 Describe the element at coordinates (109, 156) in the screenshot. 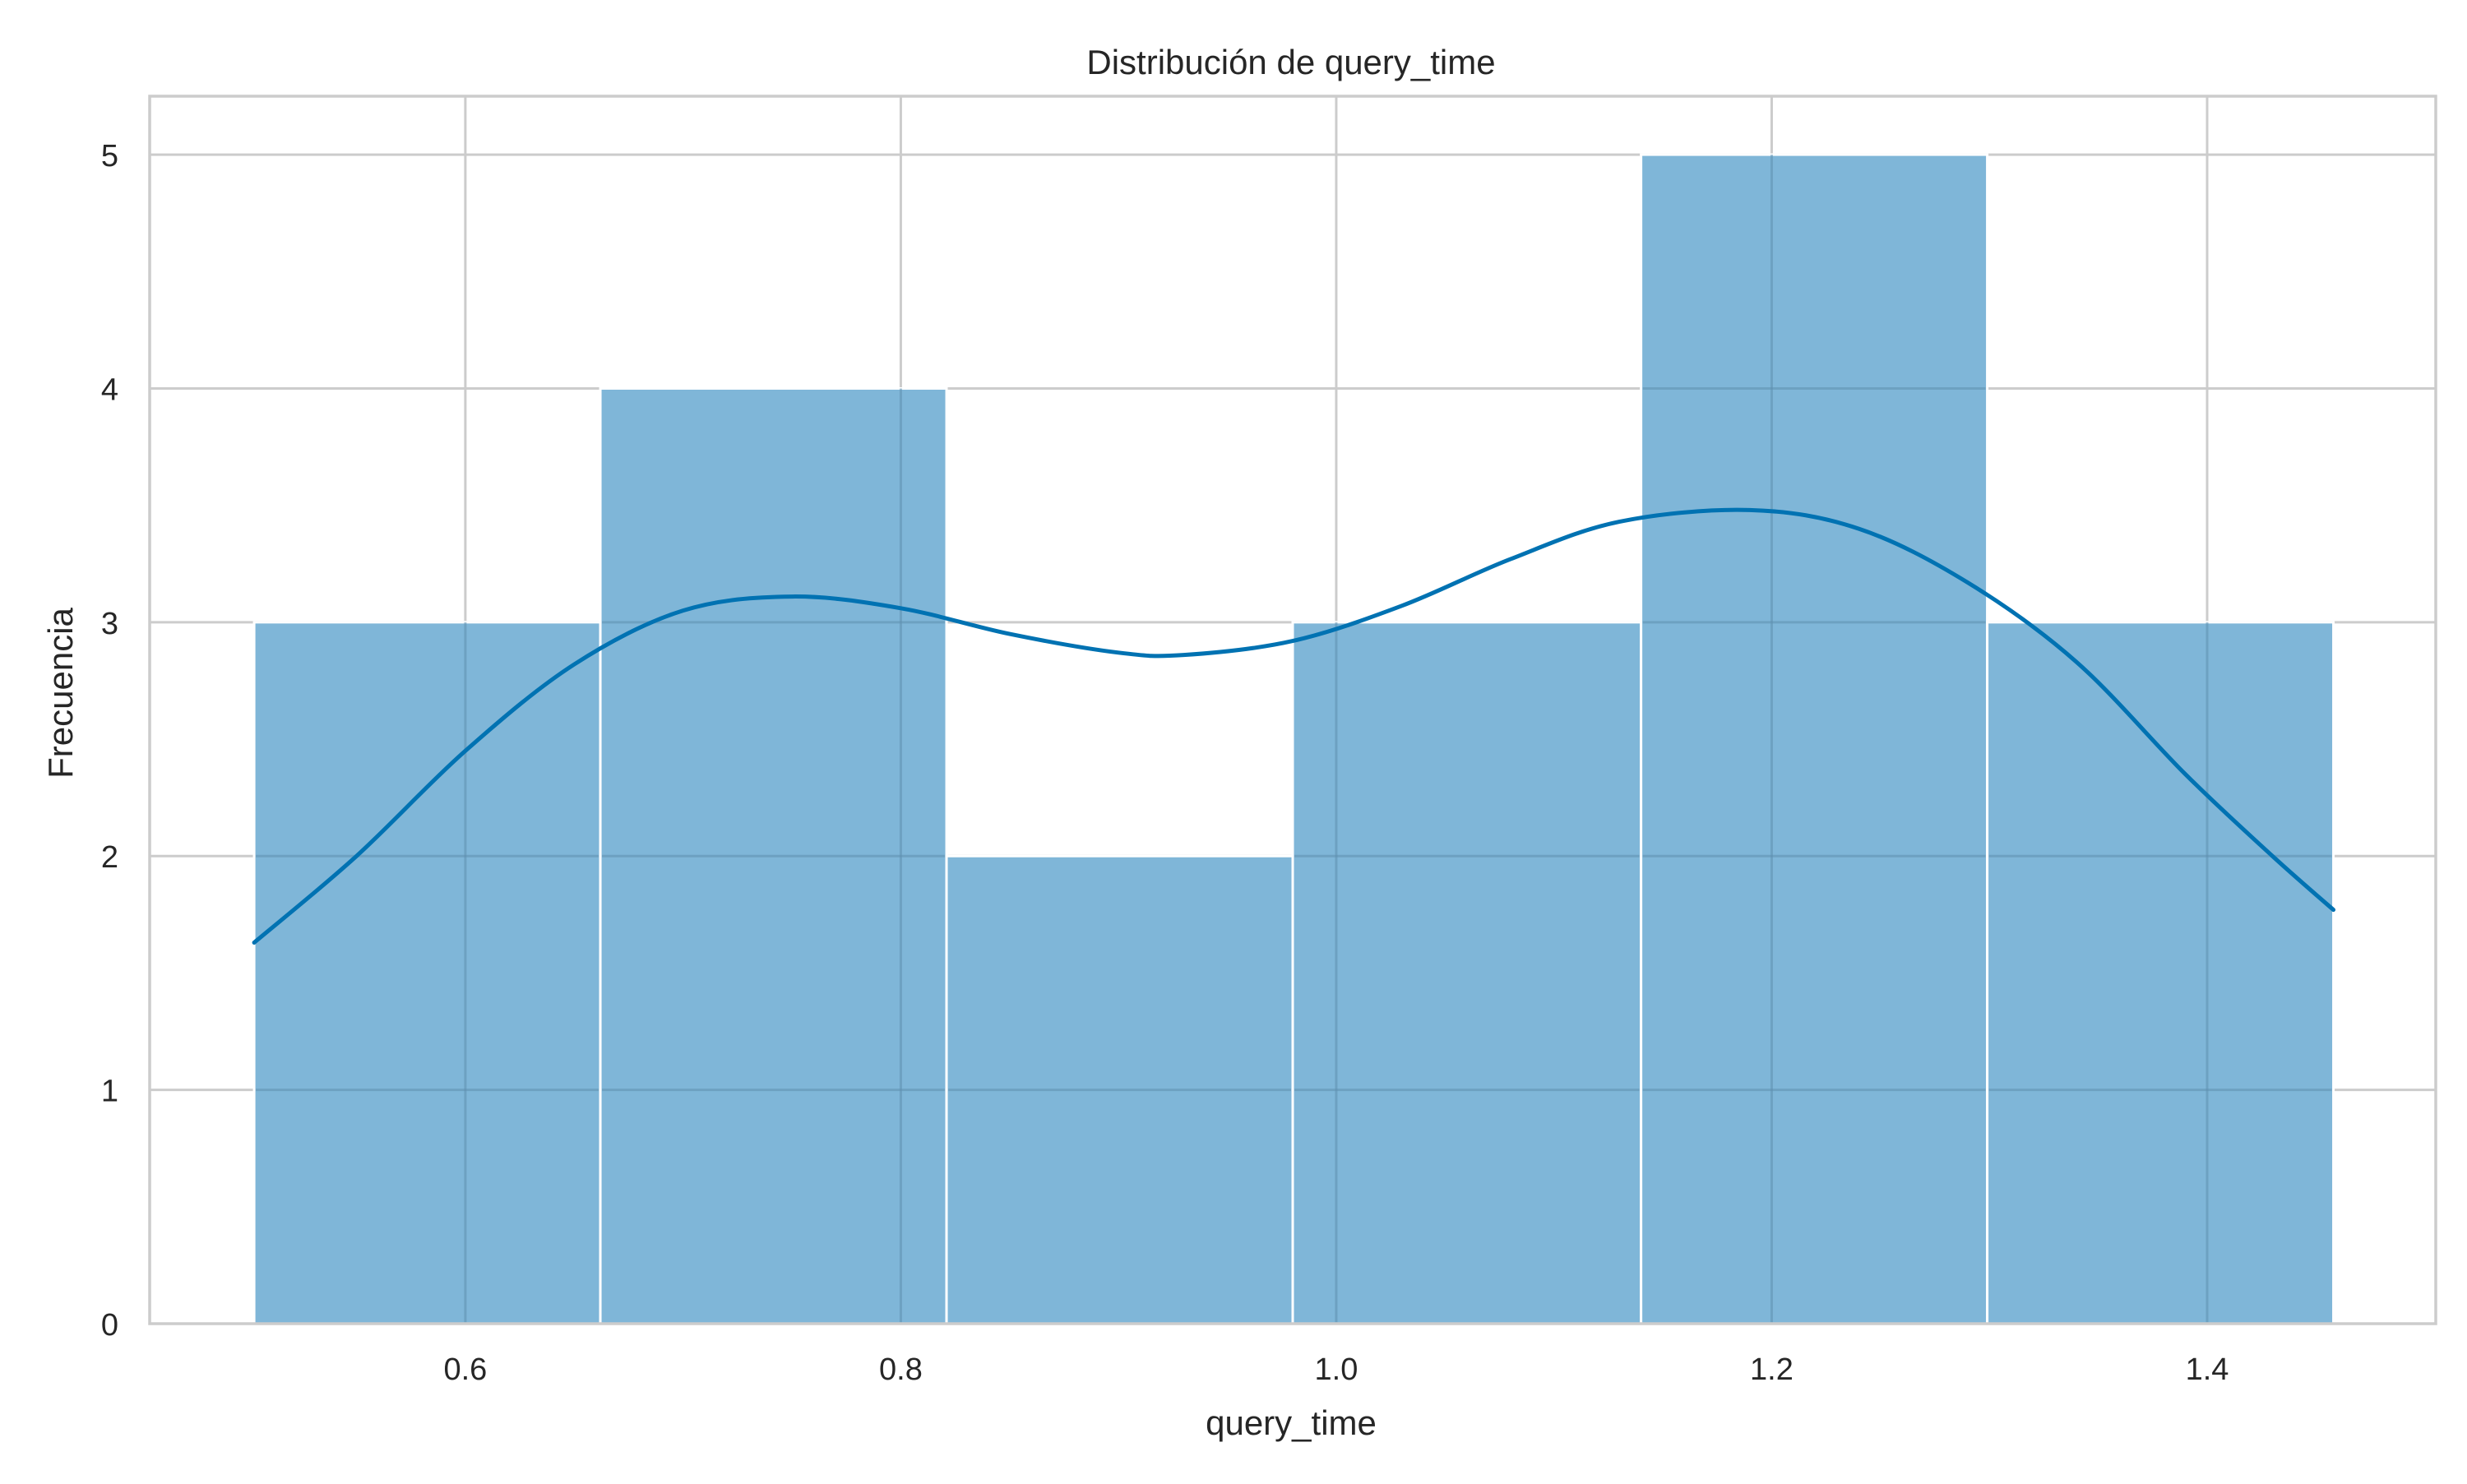

I see `y-tick-label-5: 5` at that location.